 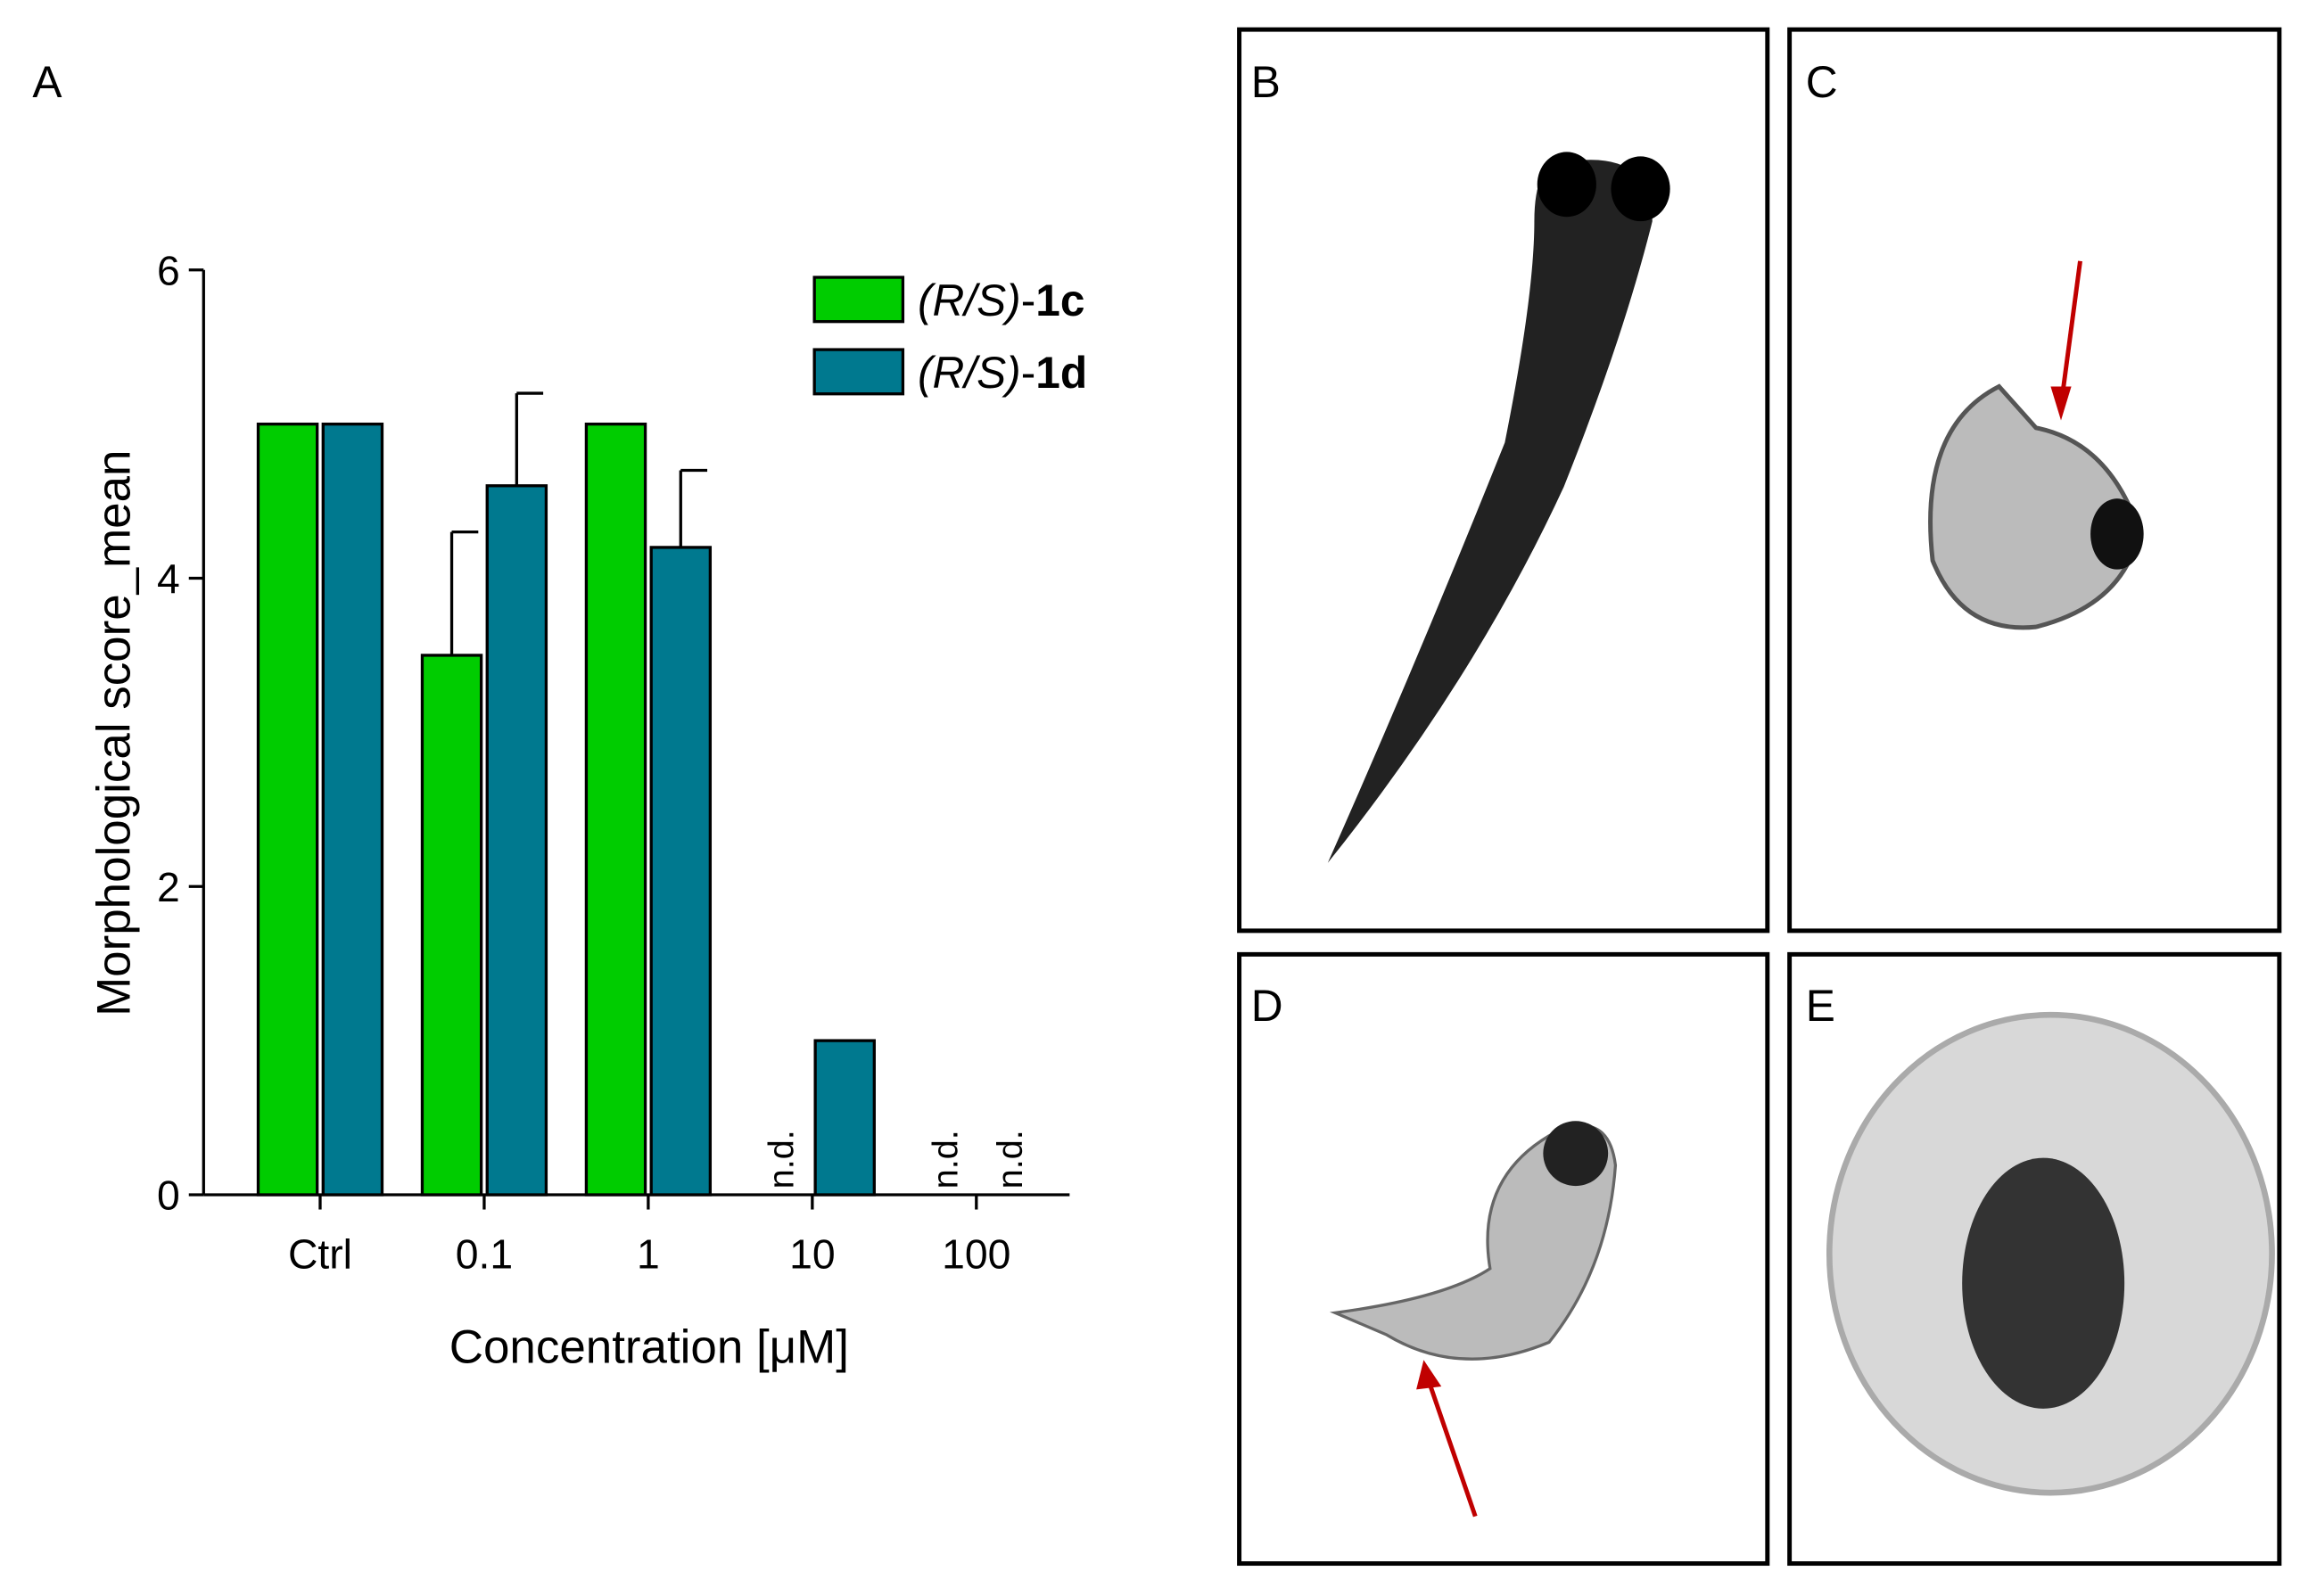 What do you see at coordinates (168, 1195) in the screenshot?
I see `y-tick-label: 0` at bounding box center [168, 1195].